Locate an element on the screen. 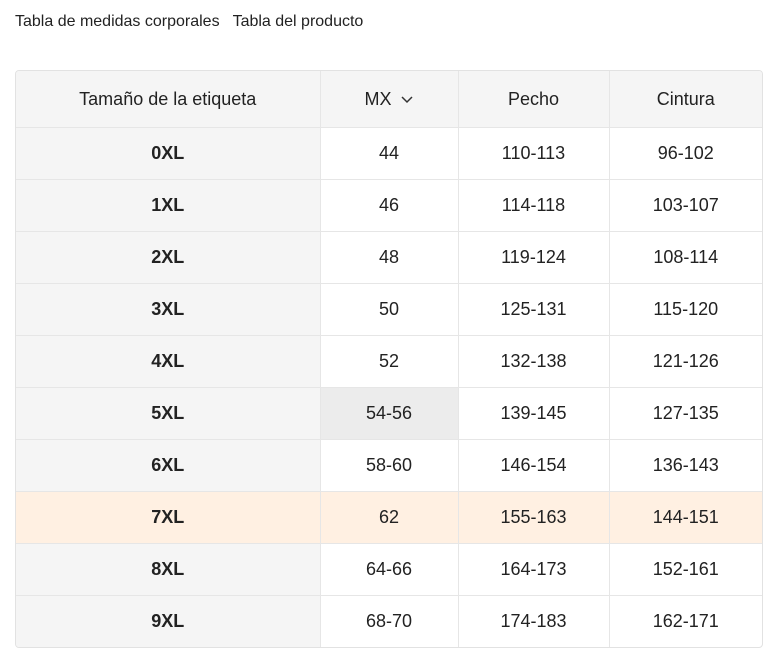 The width and height of the screenshot is (774, 662). column-header: Cintura is located at coordinates (685, 99).